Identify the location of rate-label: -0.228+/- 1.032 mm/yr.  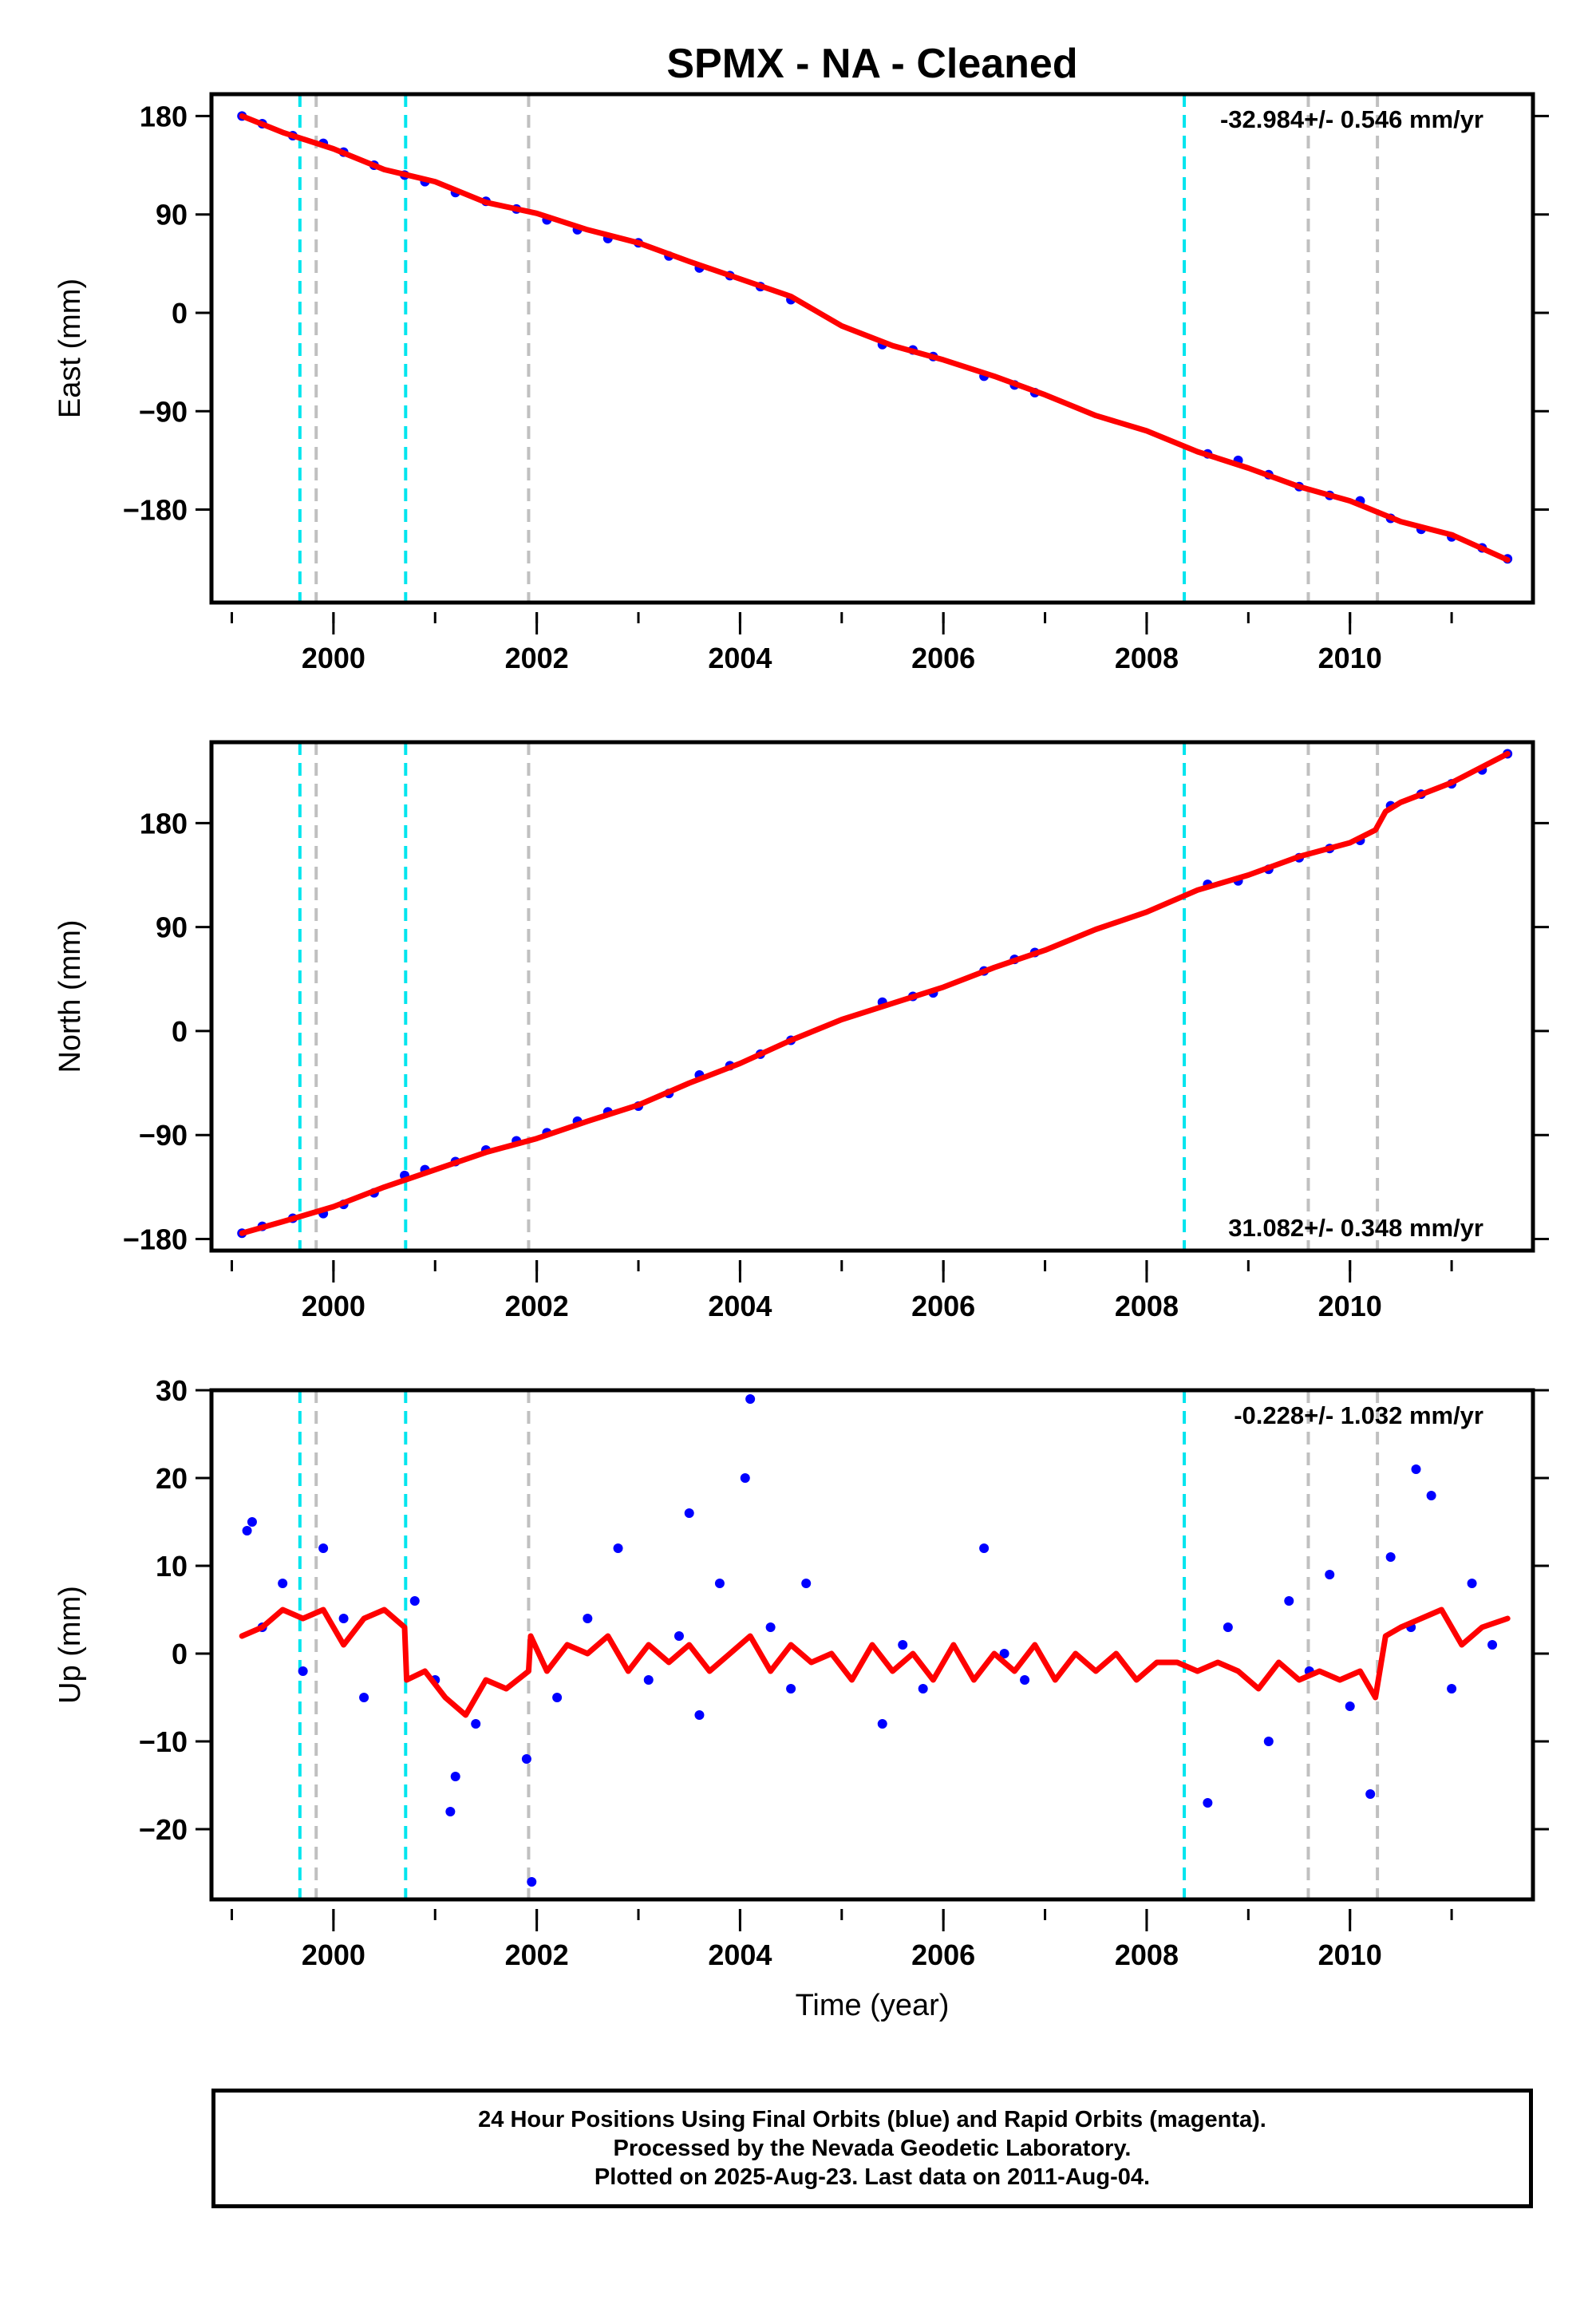
(1358, 1415).